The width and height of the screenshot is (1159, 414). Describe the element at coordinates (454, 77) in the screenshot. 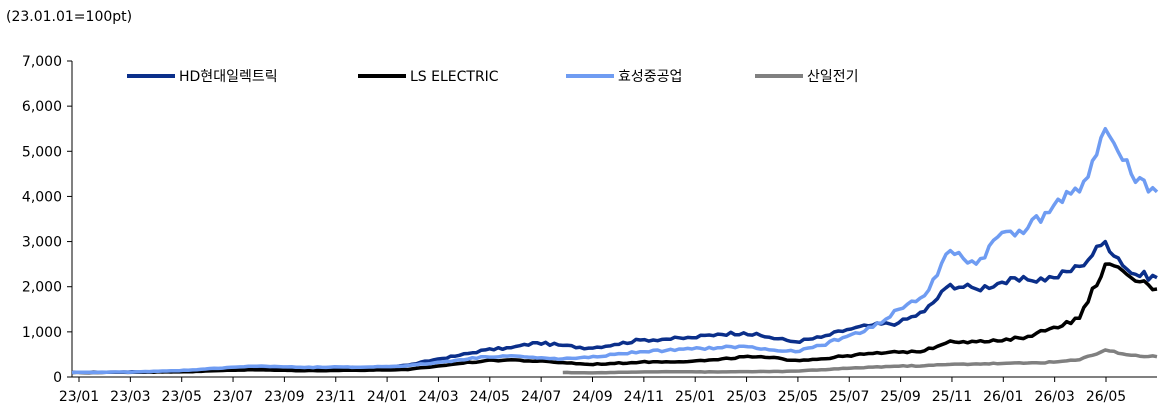

I see `legend-label: LS ELECTRIC` at that location.